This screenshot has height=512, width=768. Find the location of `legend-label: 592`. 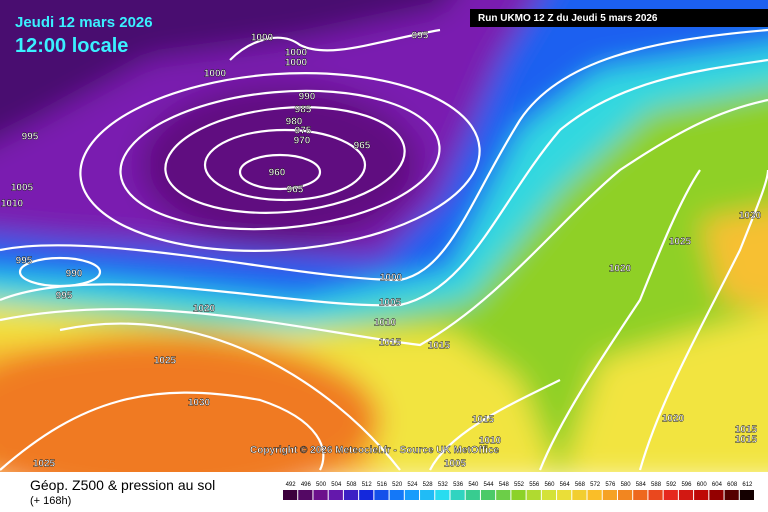

legend-label: 592 is located at coordinates (671, 485).